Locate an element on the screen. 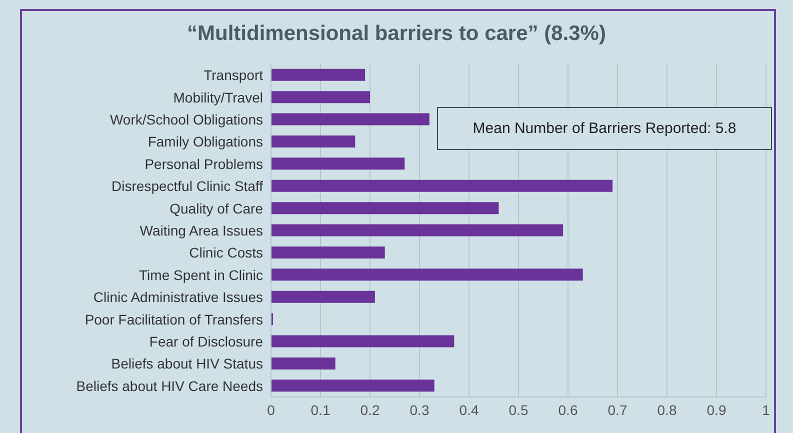 The height and width of the screenshot is (433, 793). x-tick-label: 0.4 is located at coordinates (469, 410).